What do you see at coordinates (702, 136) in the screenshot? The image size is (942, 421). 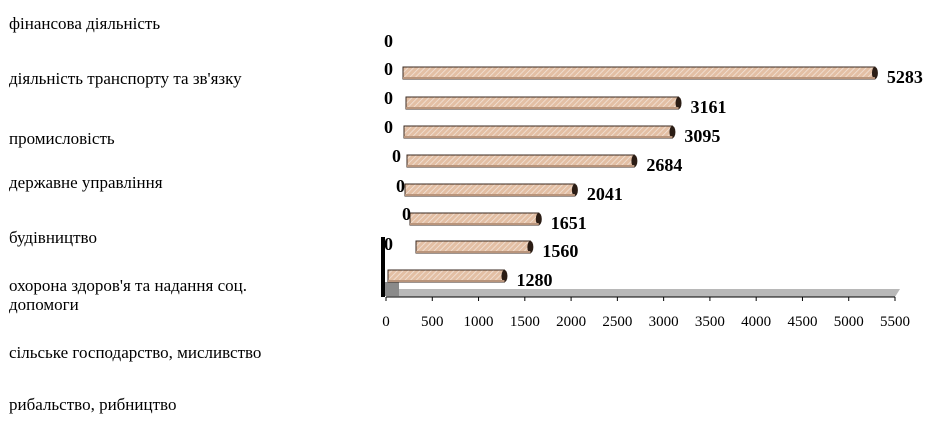 I see `data-label: 3095` at bounding box center [702, 136].